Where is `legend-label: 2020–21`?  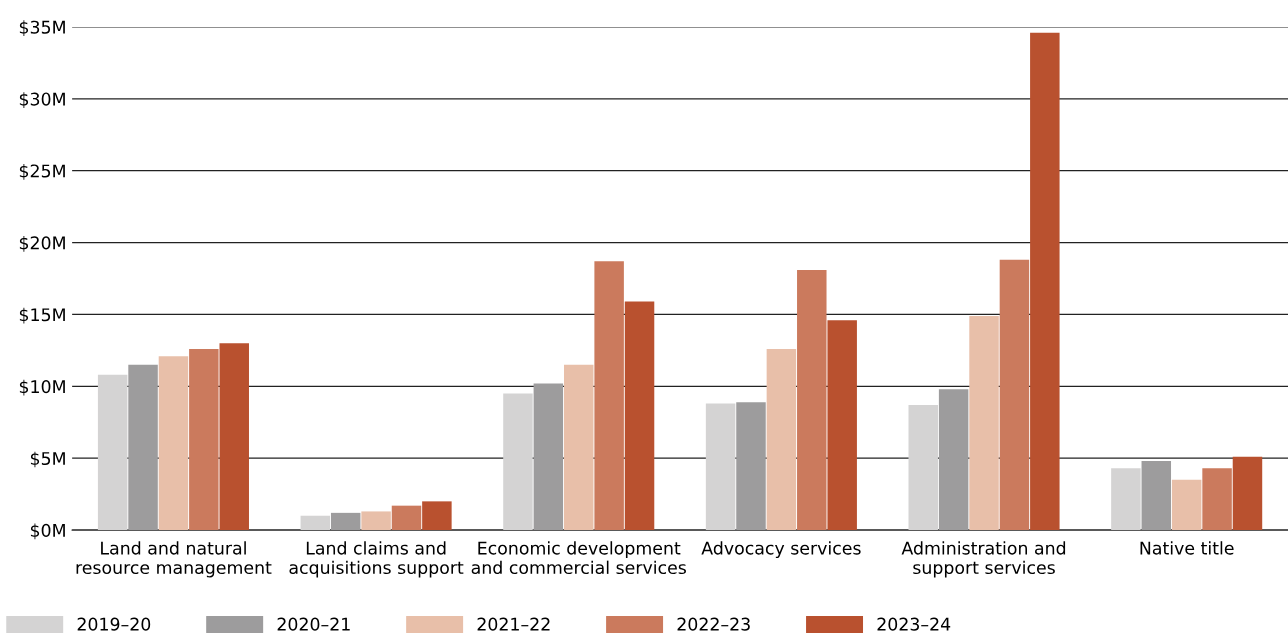 legend-label: 2020–21 is located at coordinates (313, 624).